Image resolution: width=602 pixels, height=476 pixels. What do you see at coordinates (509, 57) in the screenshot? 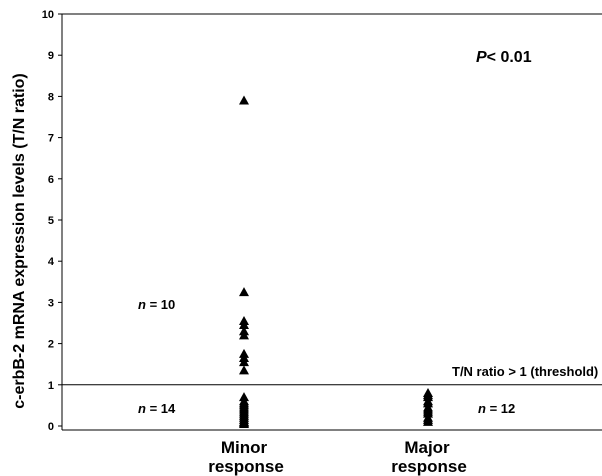
I see `p-value-suffix: < 0.01` at bounding box center [509, 57].